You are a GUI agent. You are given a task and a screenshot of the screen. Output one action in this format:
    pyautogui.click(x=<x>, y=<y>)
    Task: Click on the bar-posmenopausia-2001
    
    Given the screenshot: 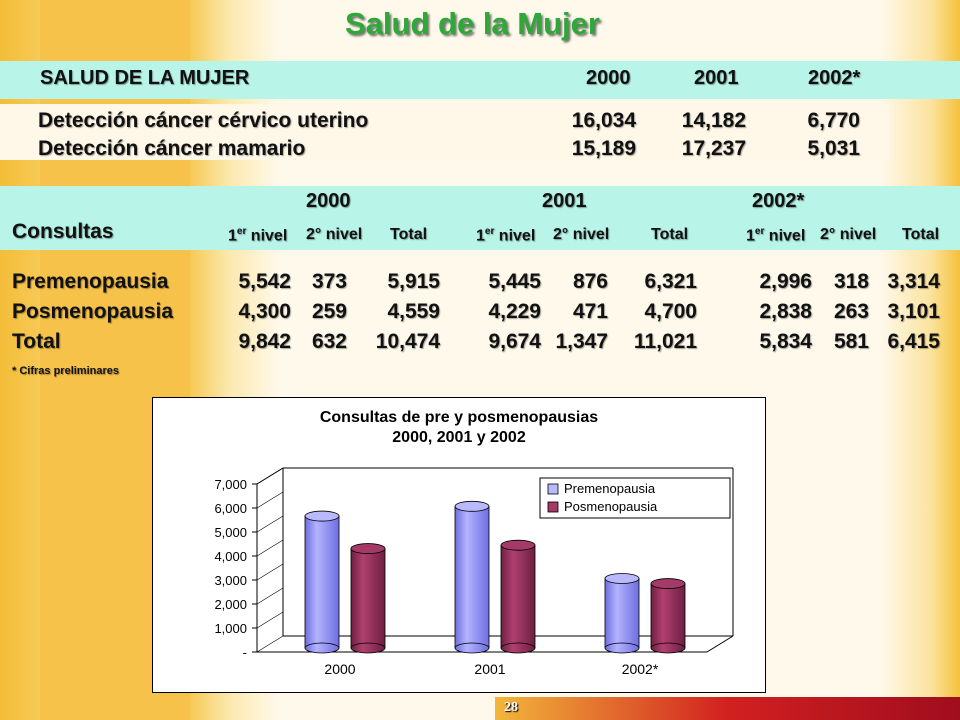 What is the action you would take?
    pyautogui.click(x=518, y=596)
    